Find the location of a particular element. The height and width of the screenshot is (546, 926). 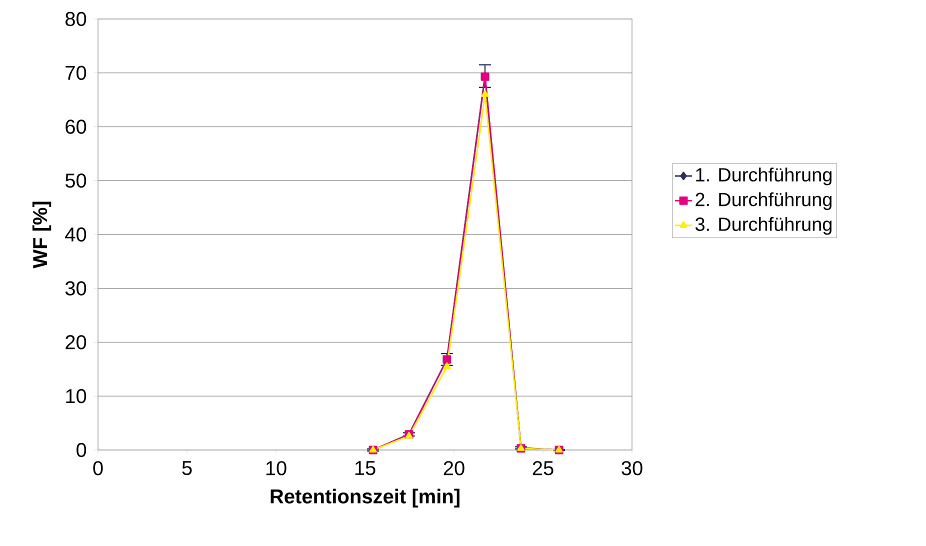

x-tick-label: 15 is located at coordinates (365, 468).